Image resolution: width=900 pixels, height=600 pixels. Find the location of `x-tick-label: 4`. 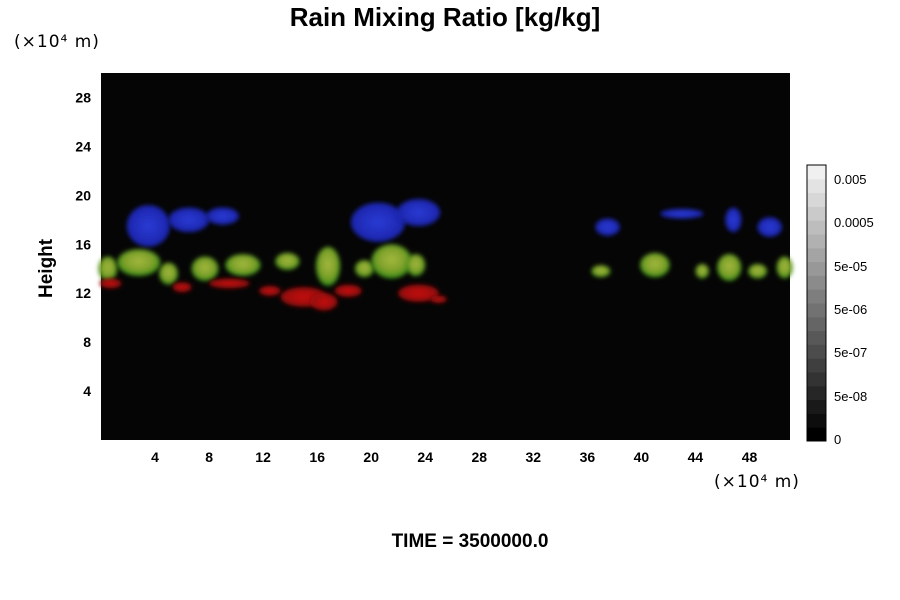

x-tick-label: 4 is located at coordinates (155, 457).